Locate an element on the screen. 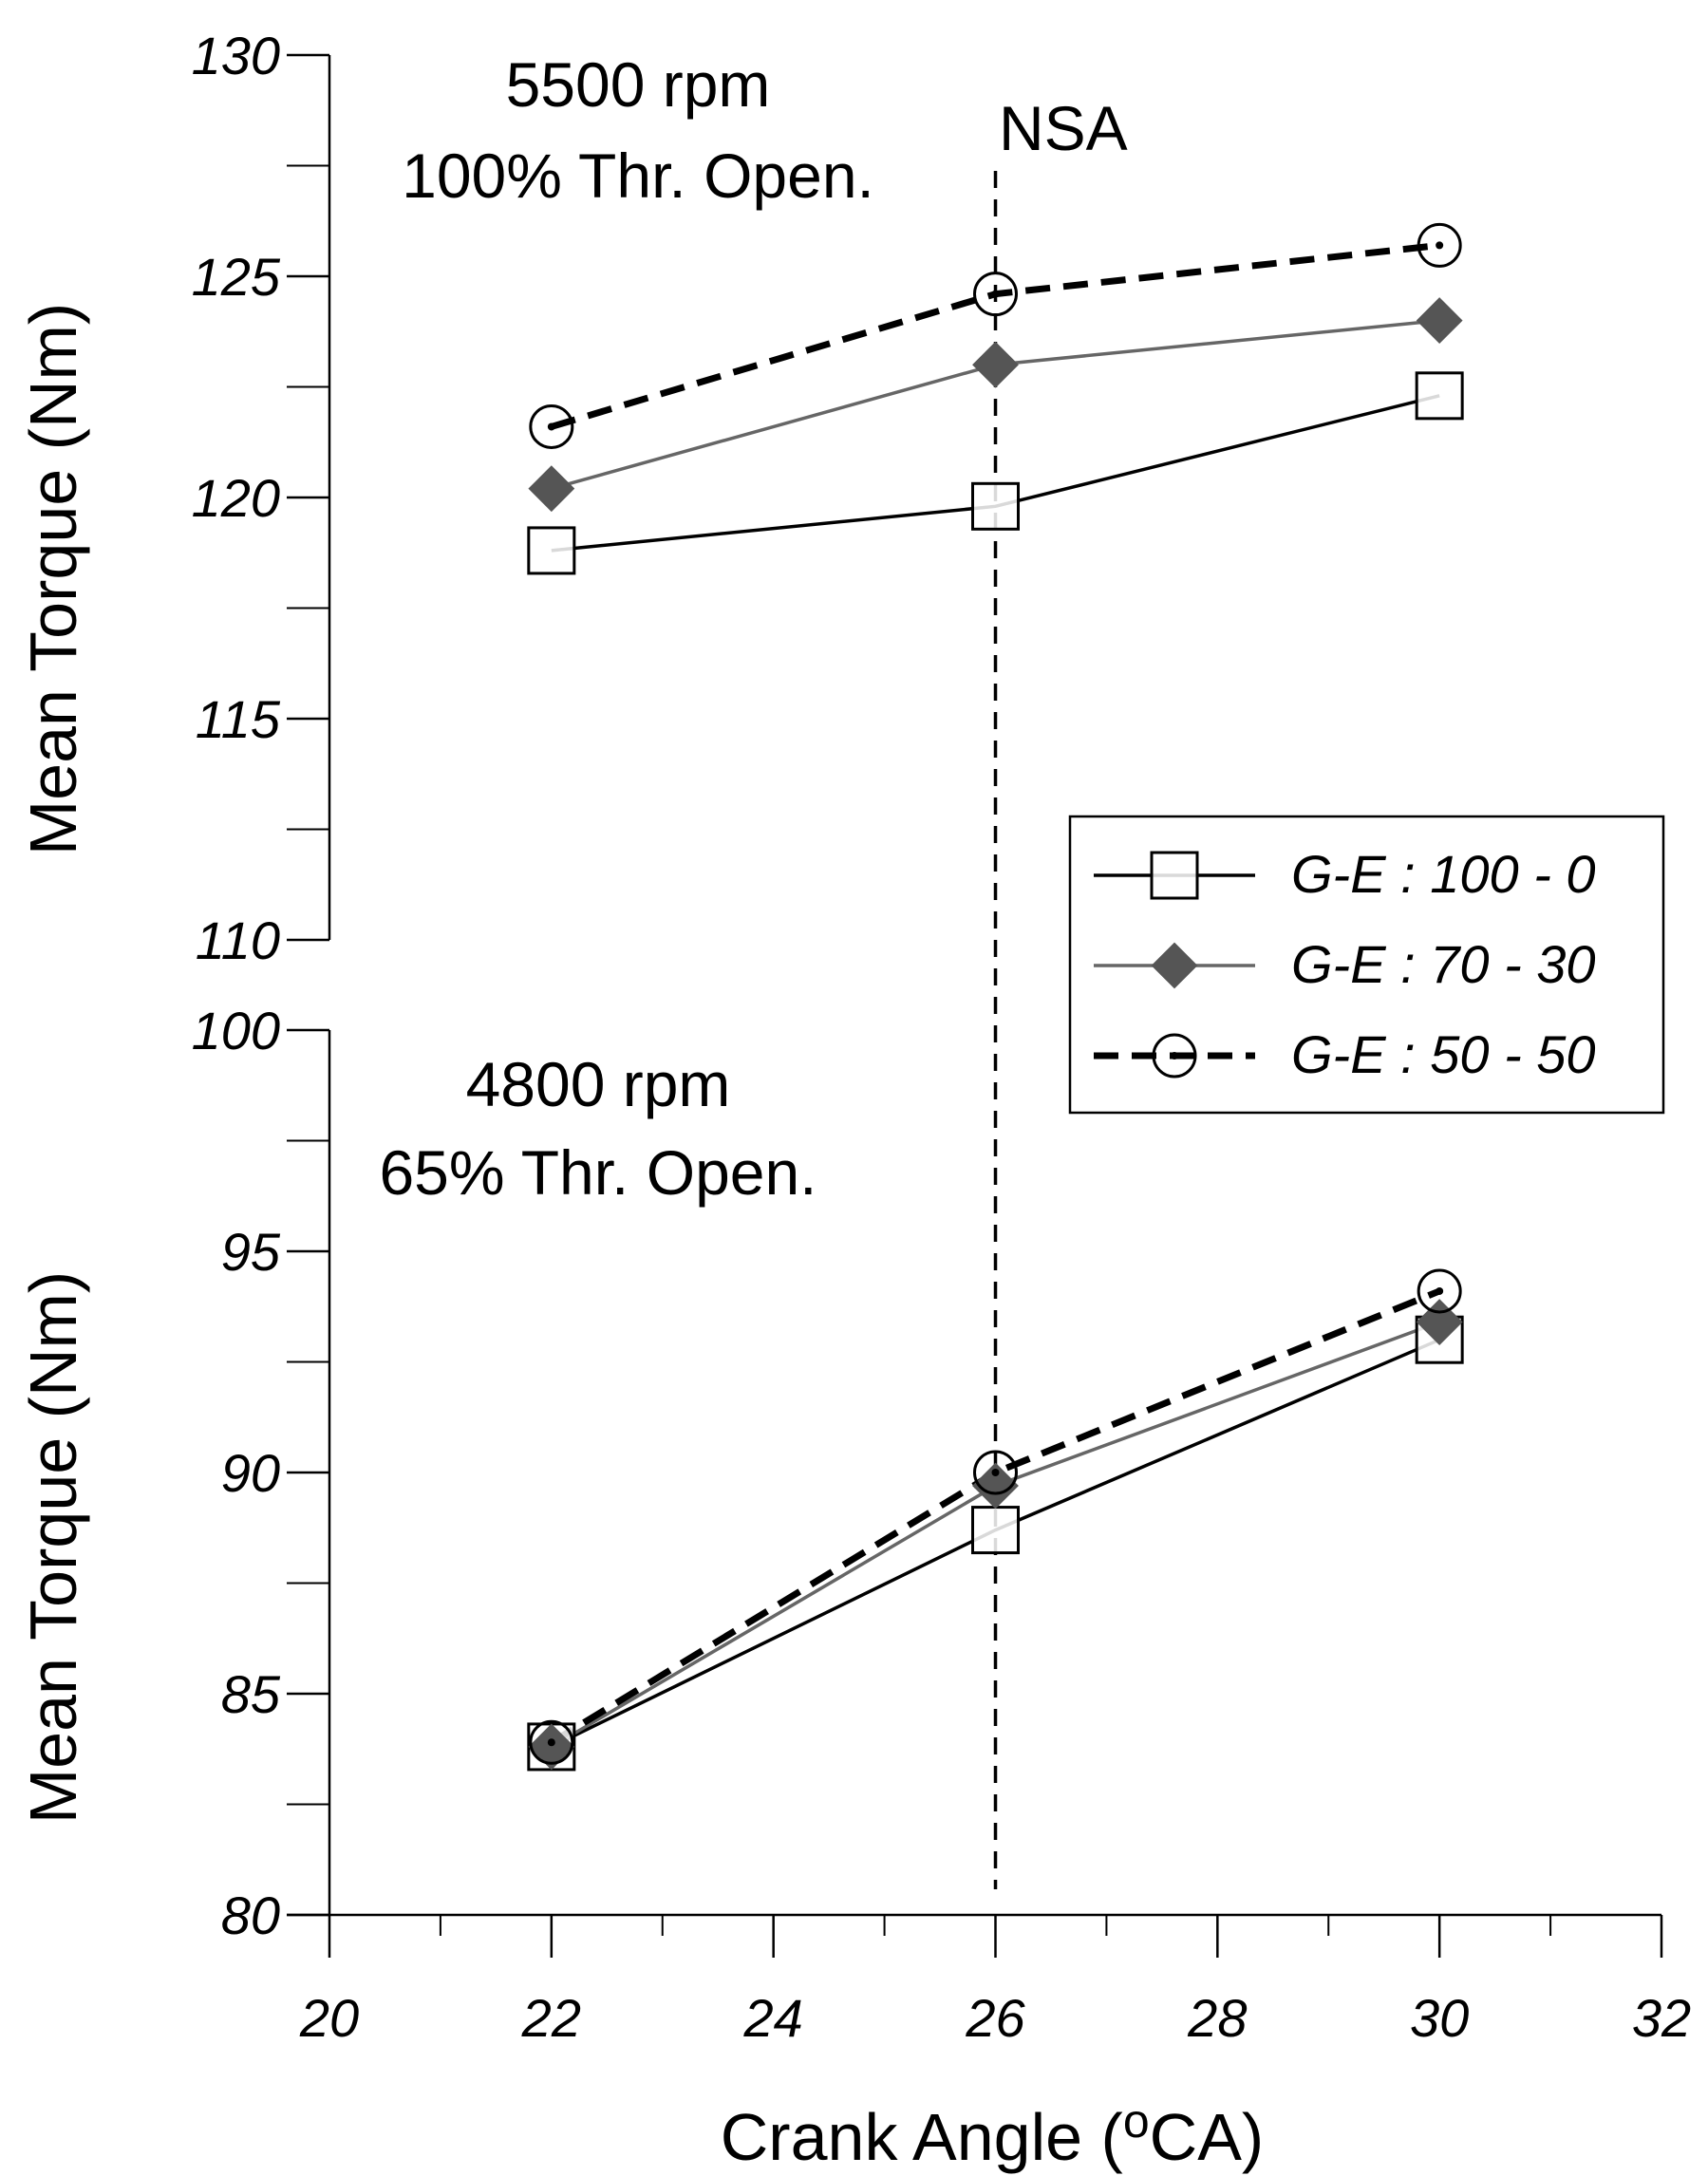 The image size is (1708, 2176). point-top-2-1-ring is located at coordinates (996, 294).